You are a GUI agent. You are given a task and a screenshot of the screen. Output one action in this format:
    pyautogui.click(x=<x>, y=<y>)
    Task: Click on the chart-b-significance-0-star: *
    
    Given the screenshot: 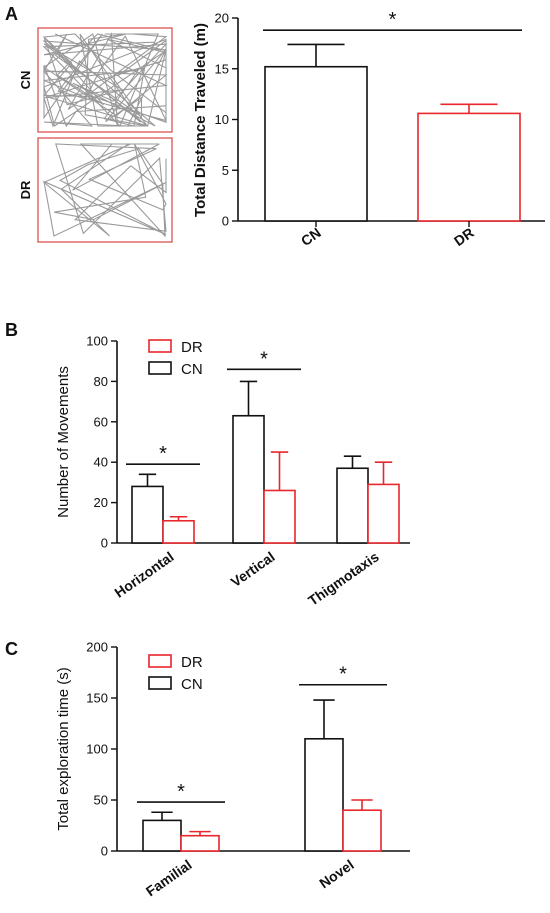 What is the action you would take?
    pyautogui.click(x=163, y=454)
    